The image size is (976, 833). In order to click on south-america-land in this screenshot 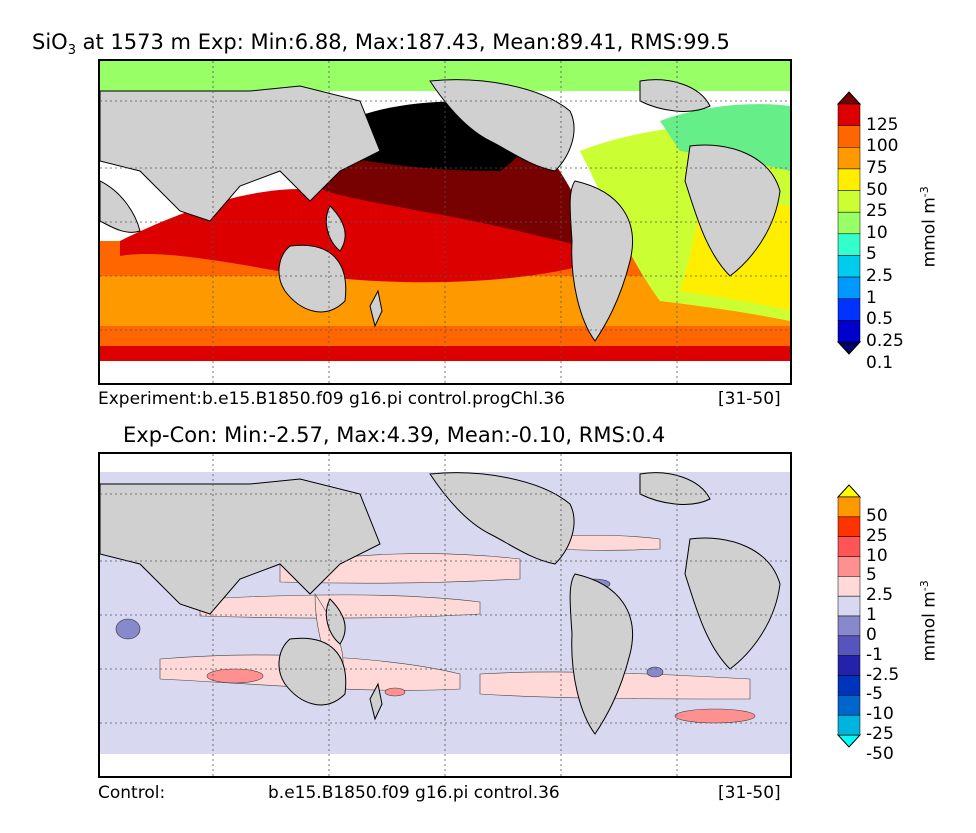, I will do `click(601, 261)`.